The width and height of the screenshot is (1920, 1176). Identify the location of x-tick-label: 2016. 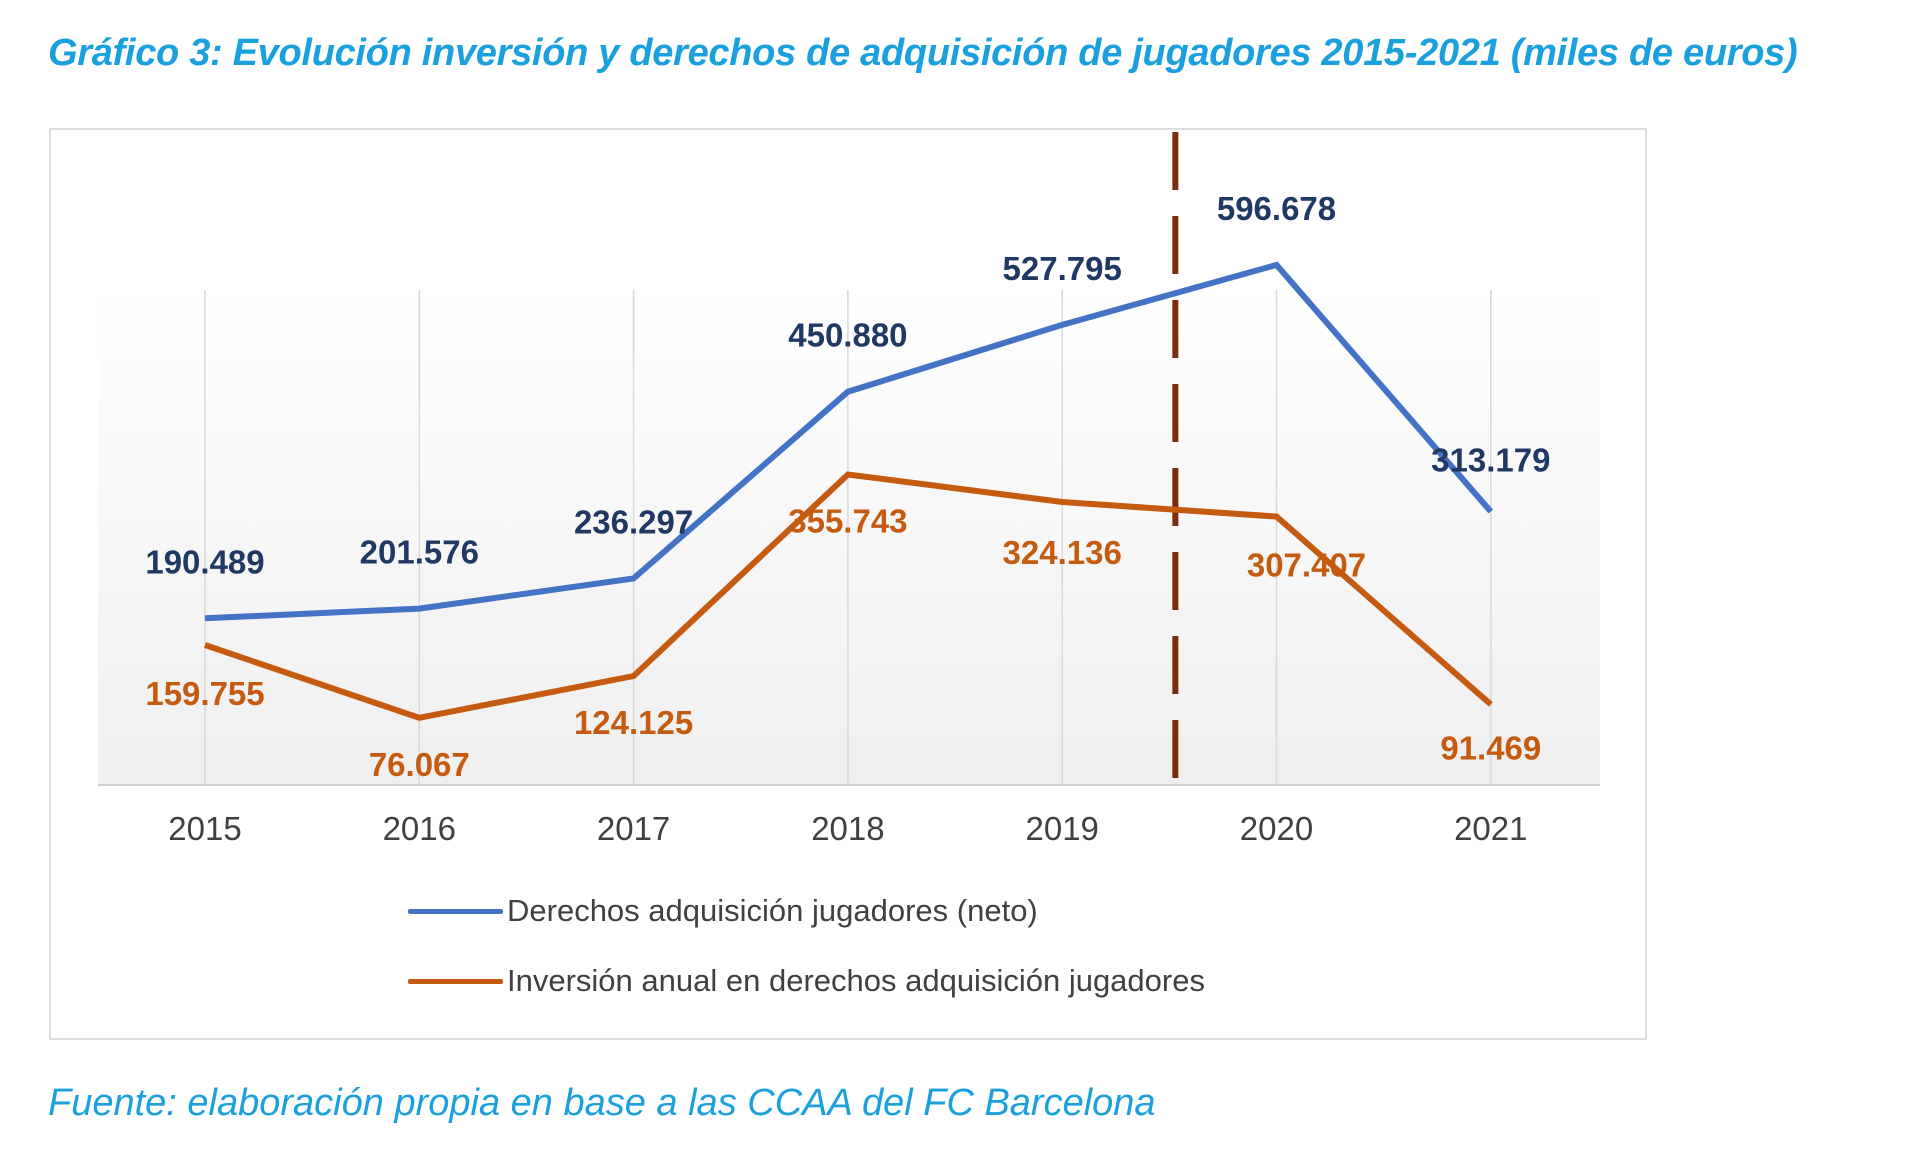
(419, 828).